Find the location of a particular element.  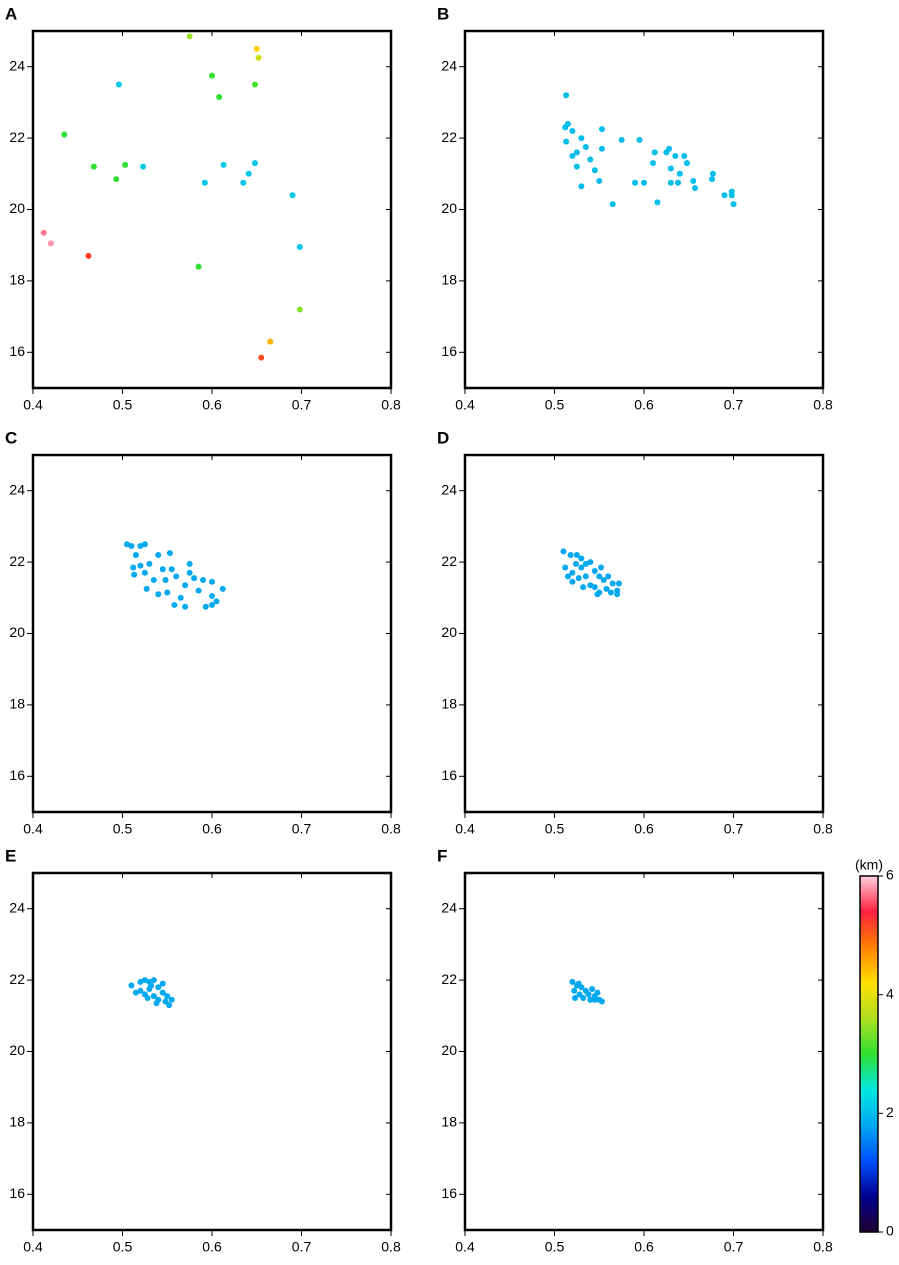

y-tick-label: 16 is located at coordinates (449, 1193).